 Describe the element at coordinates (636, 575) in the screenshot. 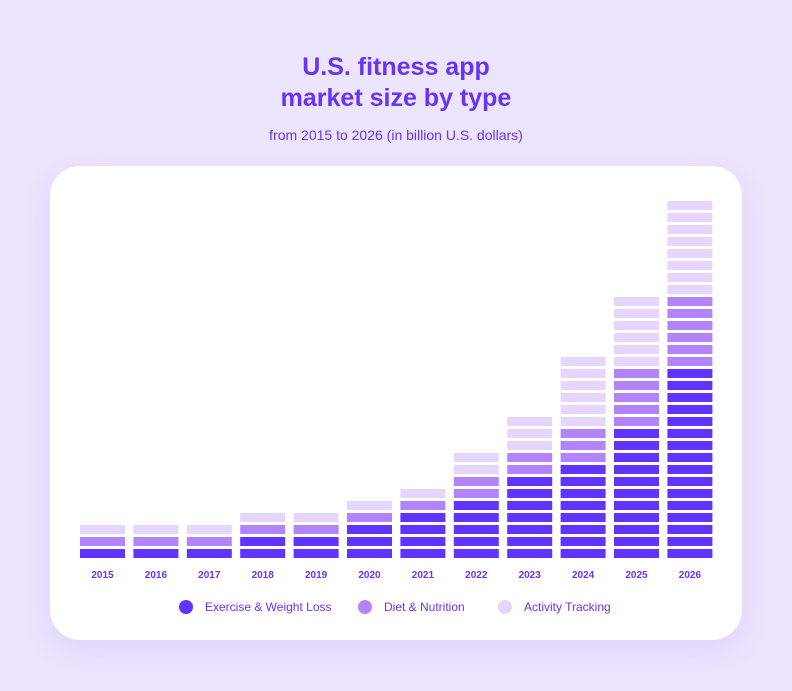

I see `x-tick-label: 2025` at that location.